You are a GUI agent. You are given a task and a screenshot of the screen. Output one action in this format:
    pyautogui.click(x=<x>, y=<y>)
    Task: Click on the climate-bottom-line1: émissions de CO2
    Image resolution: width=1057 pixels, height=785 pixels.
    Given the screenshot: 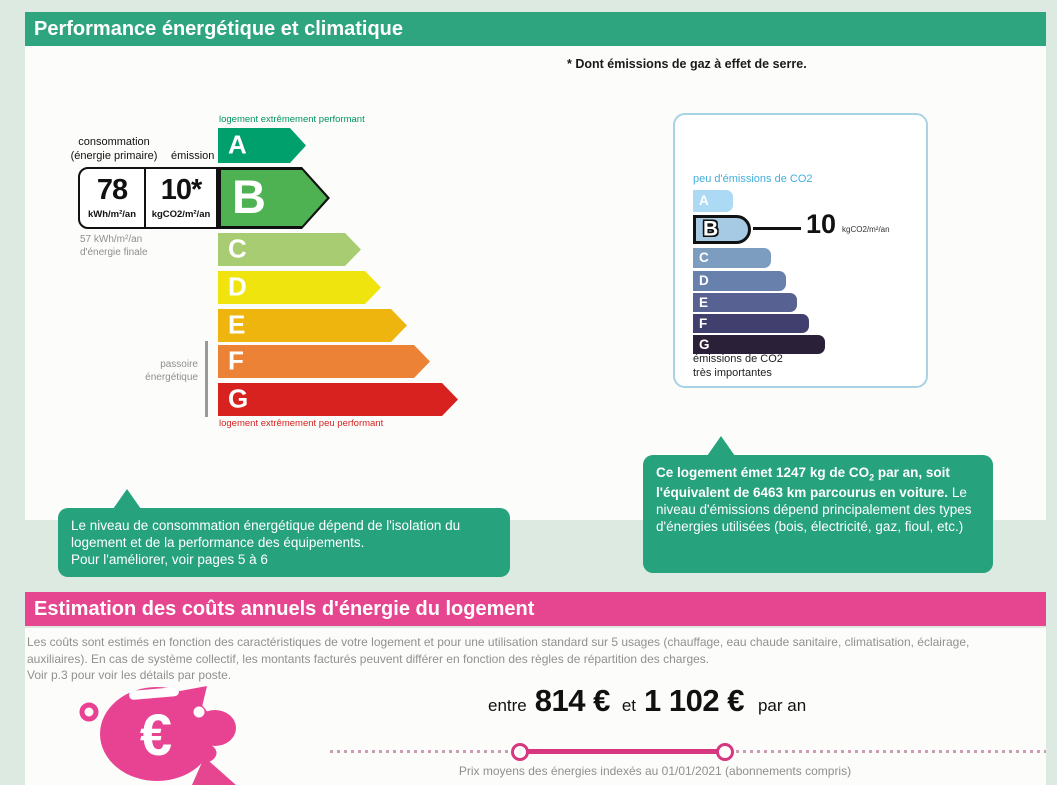 What is the action you would take?
    pyautogui.click(x=738, y=359)
    